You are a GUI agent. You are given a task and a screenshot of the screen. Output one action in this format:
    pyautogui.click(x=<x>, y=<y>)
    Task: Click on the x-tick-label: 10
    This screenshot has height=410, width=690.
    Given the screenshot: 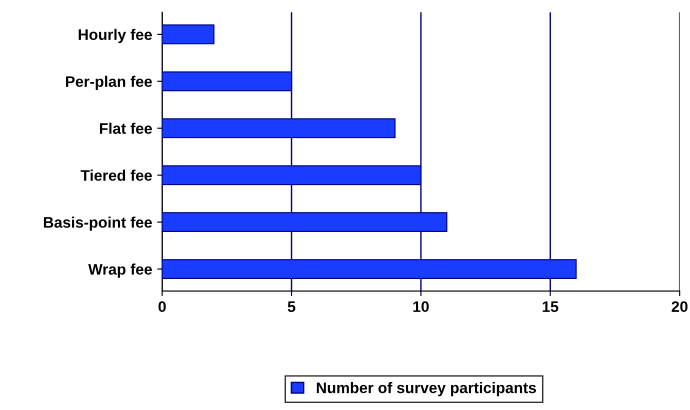 What is the action you would take?
    pyautogui.click(x=421, y=306)
    